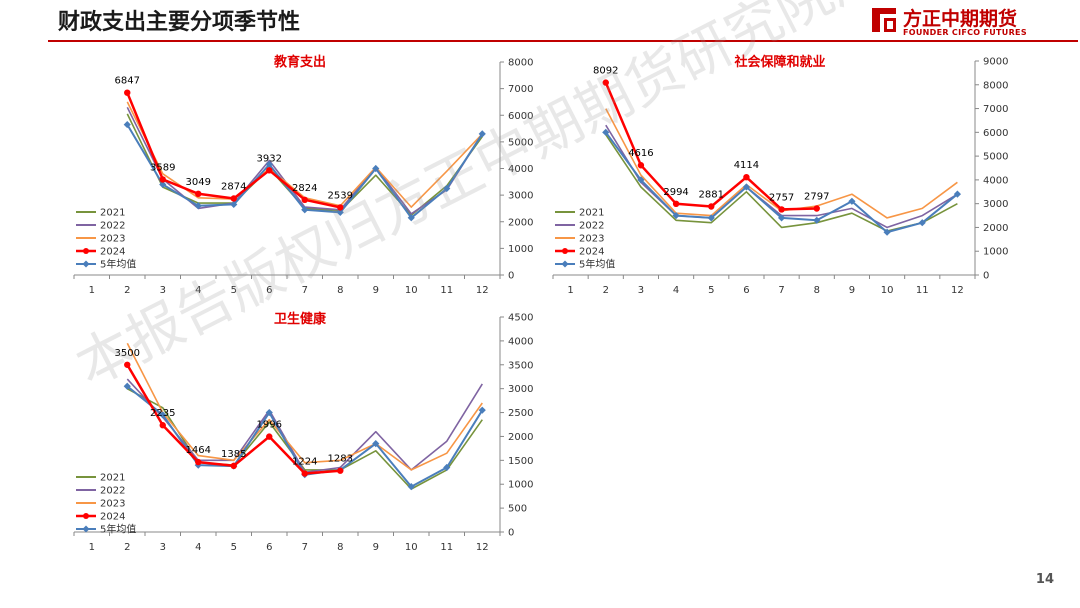  Describe the element at coordinates (112, 478) in the screenshot. I see `legend-label: 2021` at that location.